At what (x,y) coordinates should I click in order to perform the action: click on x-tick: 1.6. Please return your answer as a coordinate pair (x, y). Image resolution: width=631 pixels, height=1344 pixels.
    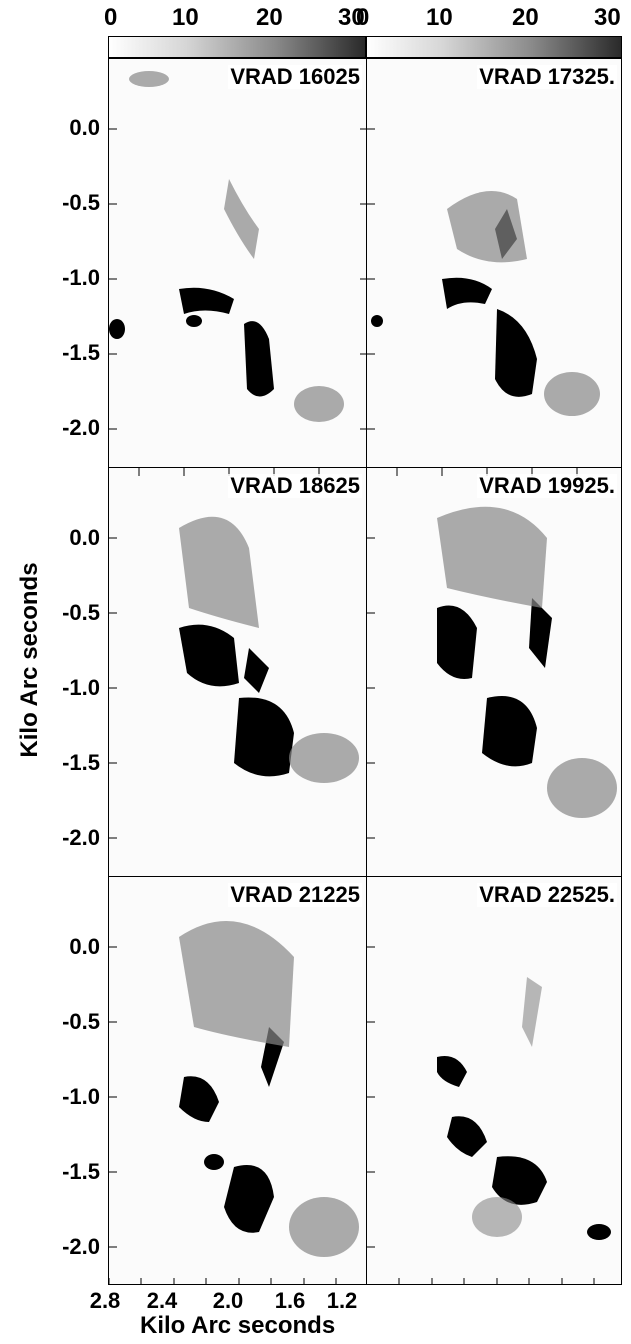
    Looking at the image, I should click on (290, 1300).